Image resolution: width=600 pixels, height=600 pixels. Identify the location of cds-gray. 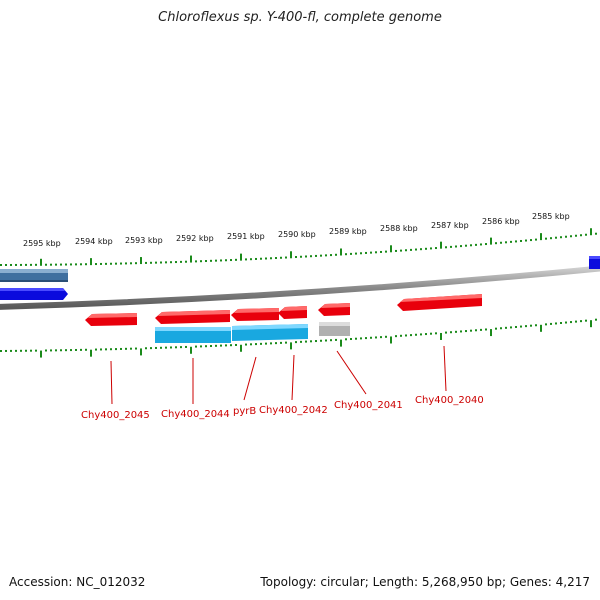
(334, 329).